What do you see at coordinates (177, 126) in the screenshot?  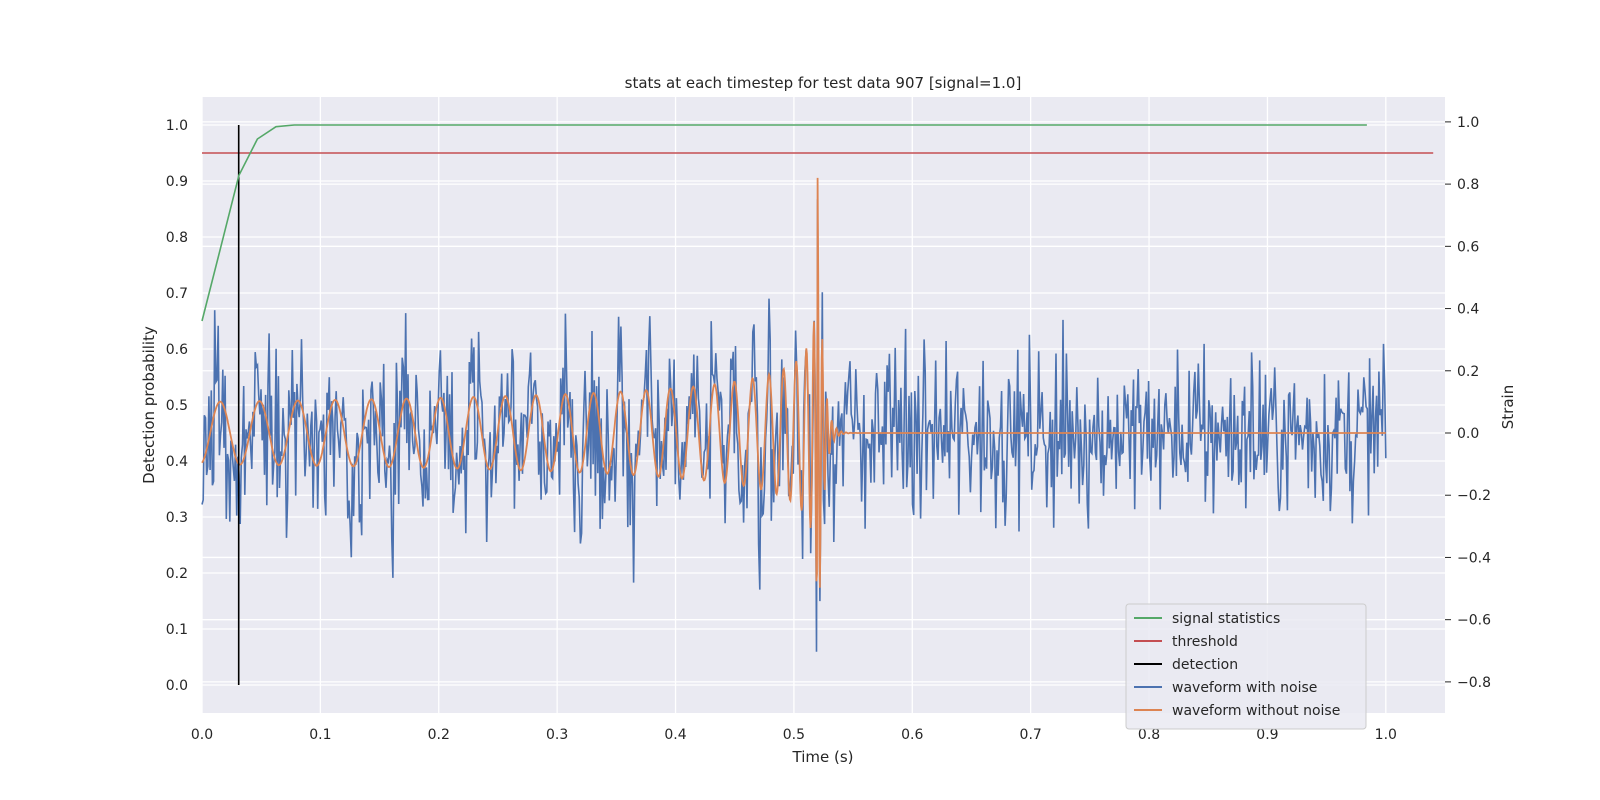 I see `y-left-tick-label: 1.0` at bounding box center [177, 126].